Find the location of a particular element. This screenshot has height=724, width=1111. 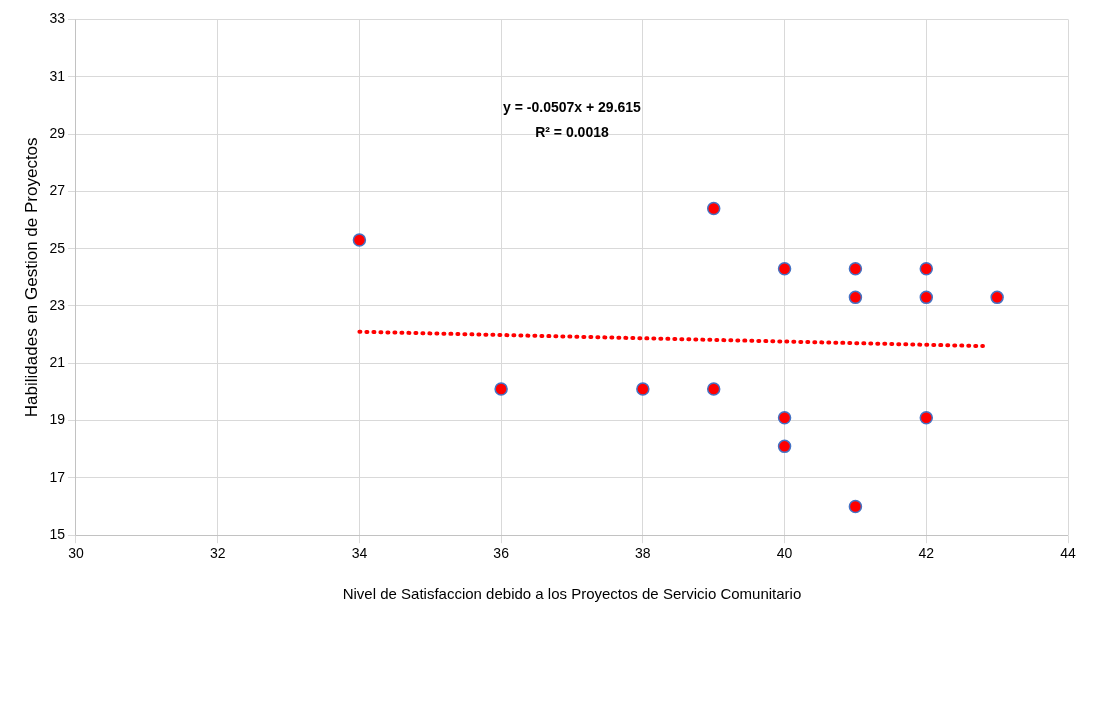

x-tick-label: 36 is located at coordinates (501, 553).